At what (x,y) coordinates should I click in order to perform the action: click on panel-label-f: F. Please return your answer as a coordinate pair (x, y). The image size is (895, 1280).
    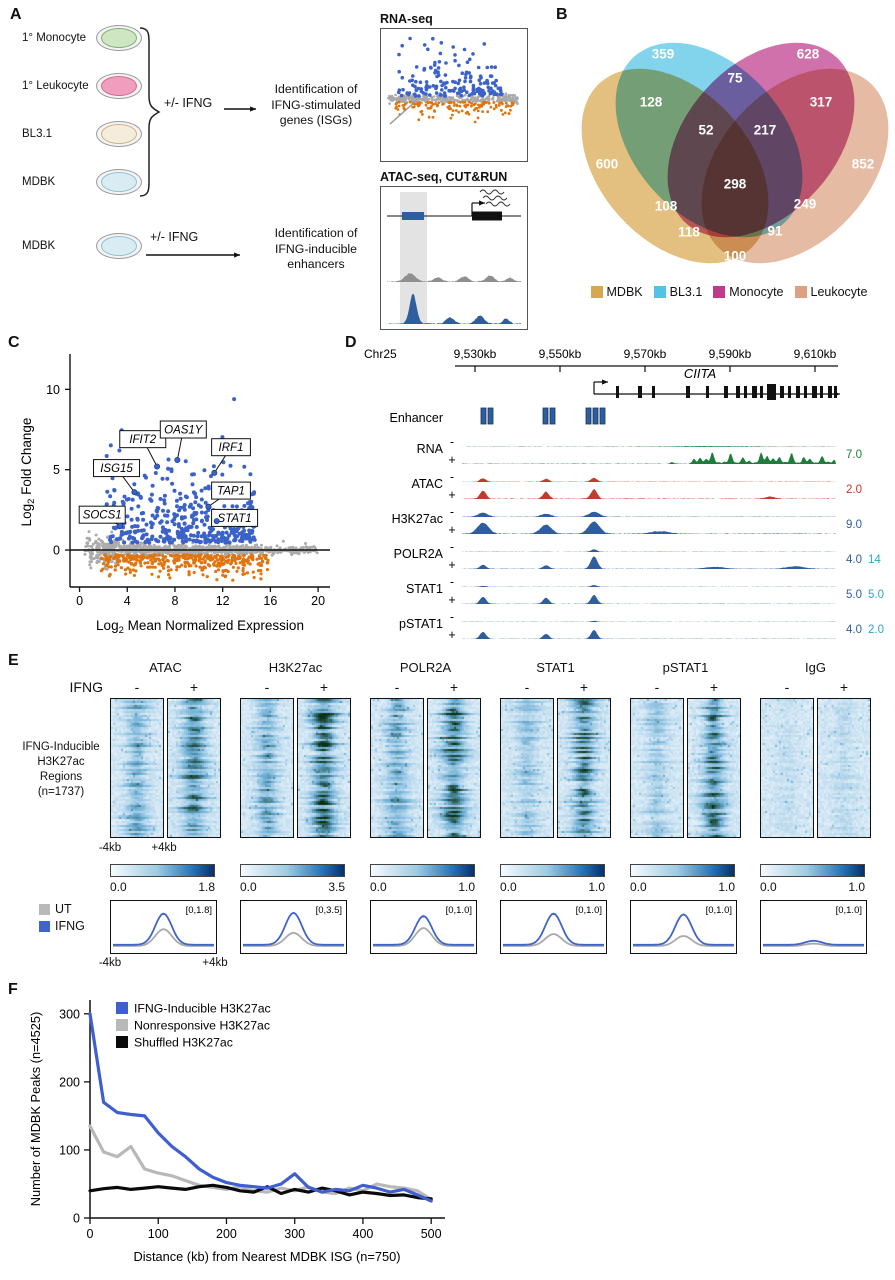
    Looking at the image, I should click on (13, 989).